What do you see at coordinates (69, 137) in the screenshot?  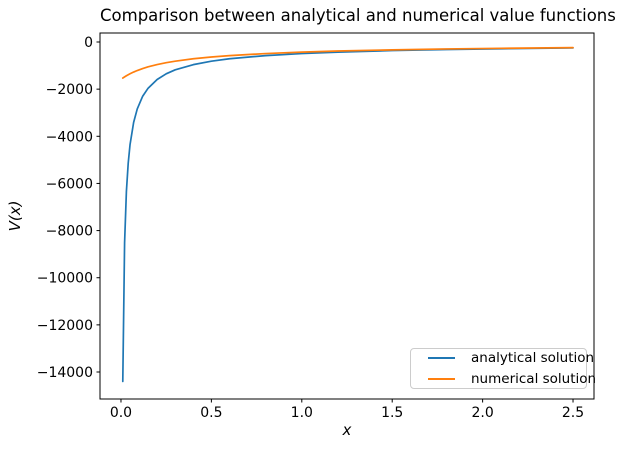 I see `y-tick-label: −4000` at bounding box center [69, 137].